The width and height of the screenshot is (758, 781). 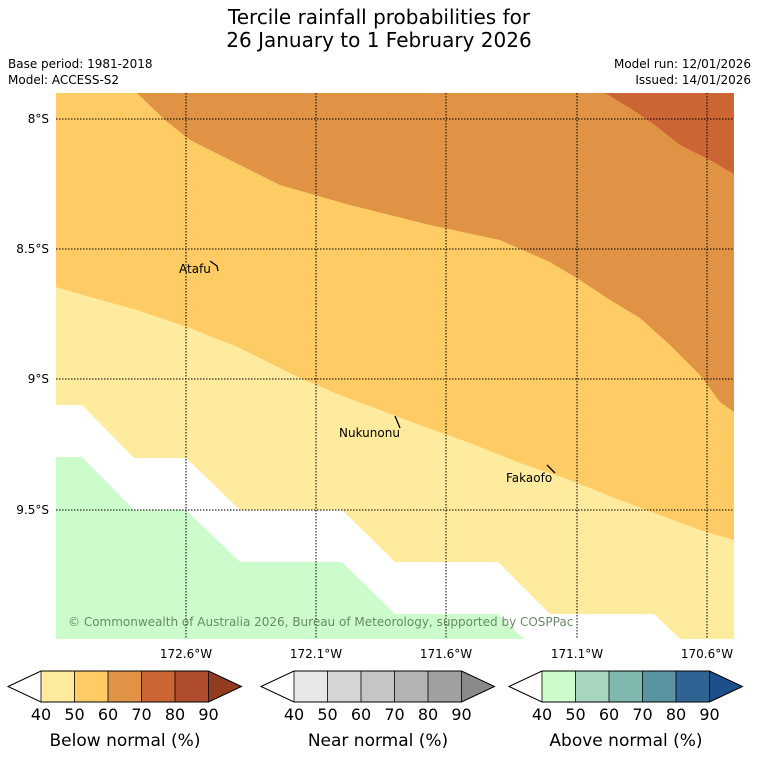 I want to click on model-name: Model: ACCESS-S2, so click(x=64, y=80).